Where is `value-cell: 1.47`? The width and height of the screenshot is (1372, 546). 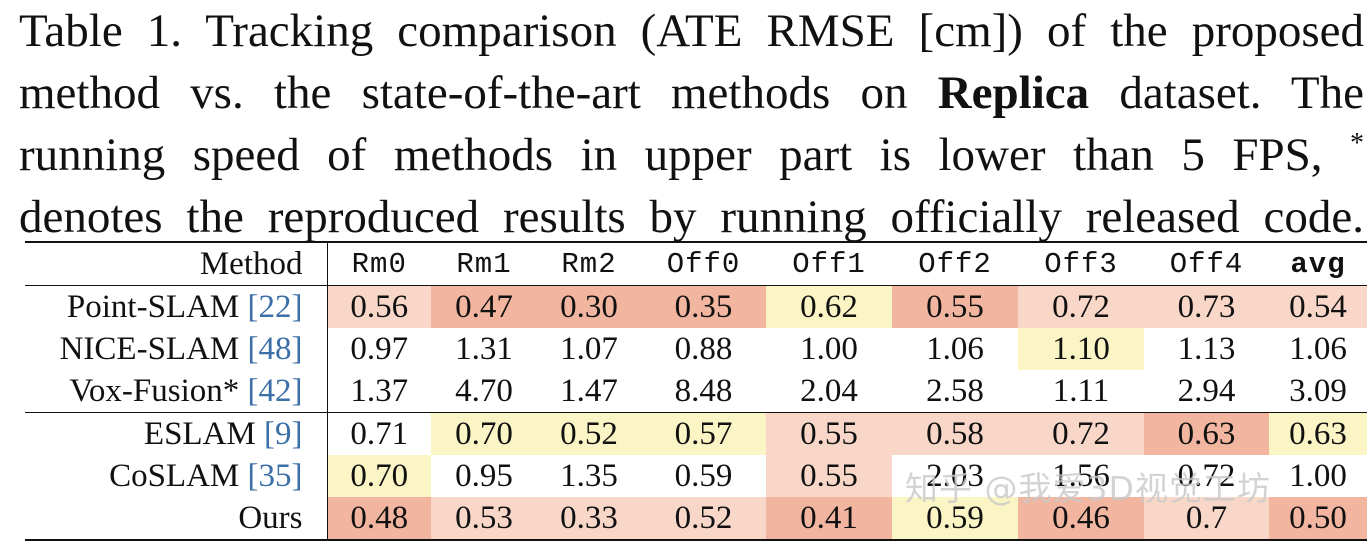 value-cell: 1.47 is located at coordinates (589, 390).